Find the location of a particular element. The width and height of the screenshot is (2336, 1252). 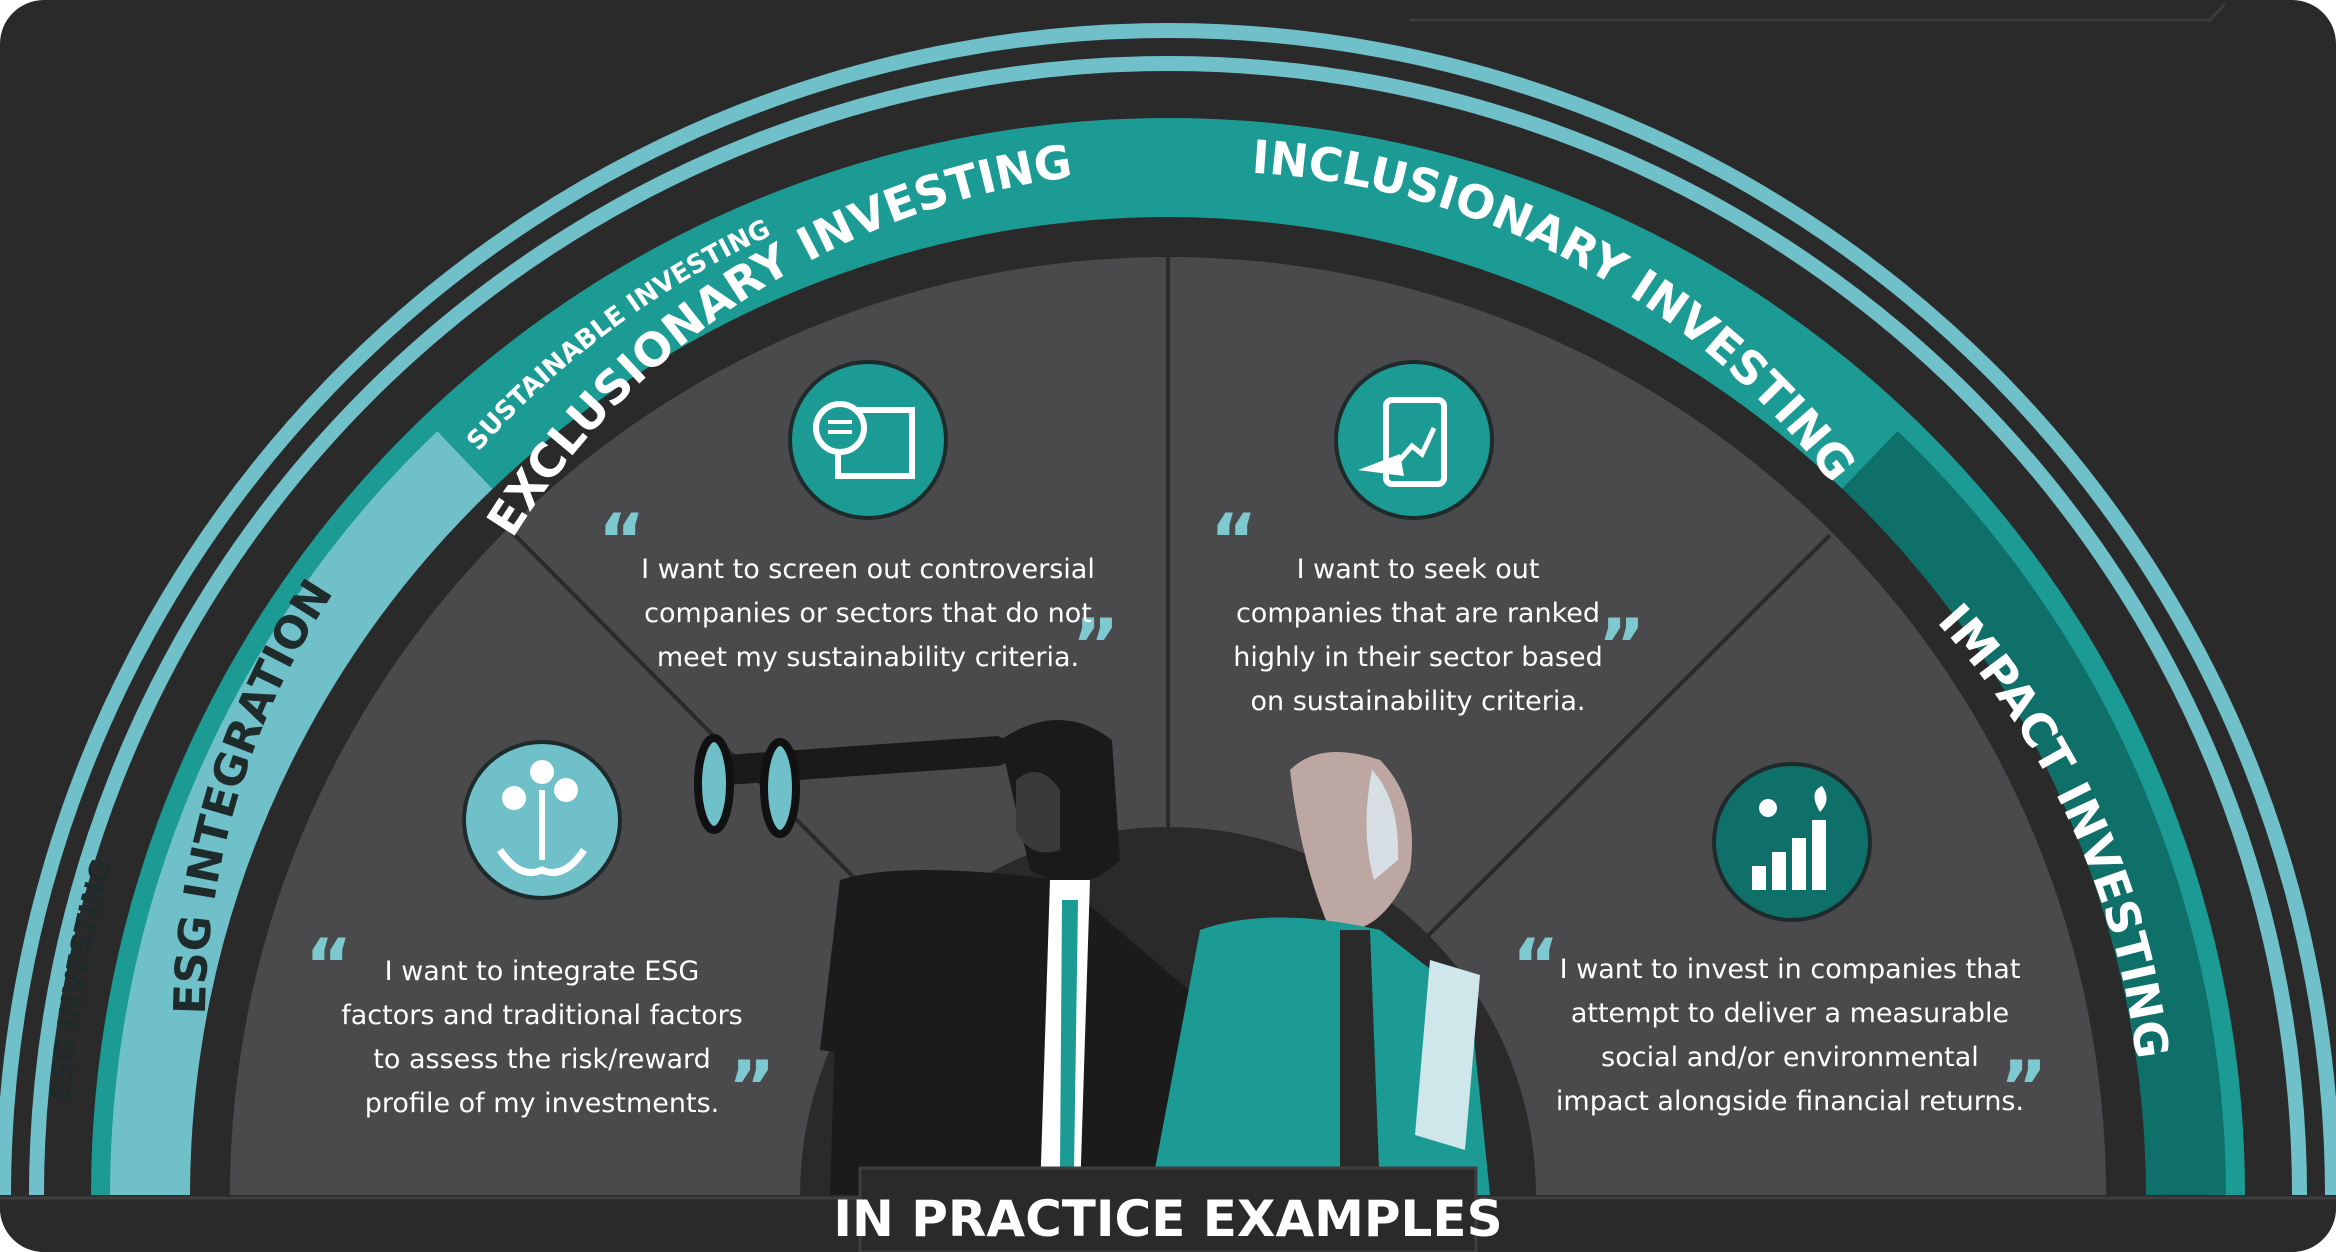

svg-text: I want to seek out is located at coordinates (1418, 569).